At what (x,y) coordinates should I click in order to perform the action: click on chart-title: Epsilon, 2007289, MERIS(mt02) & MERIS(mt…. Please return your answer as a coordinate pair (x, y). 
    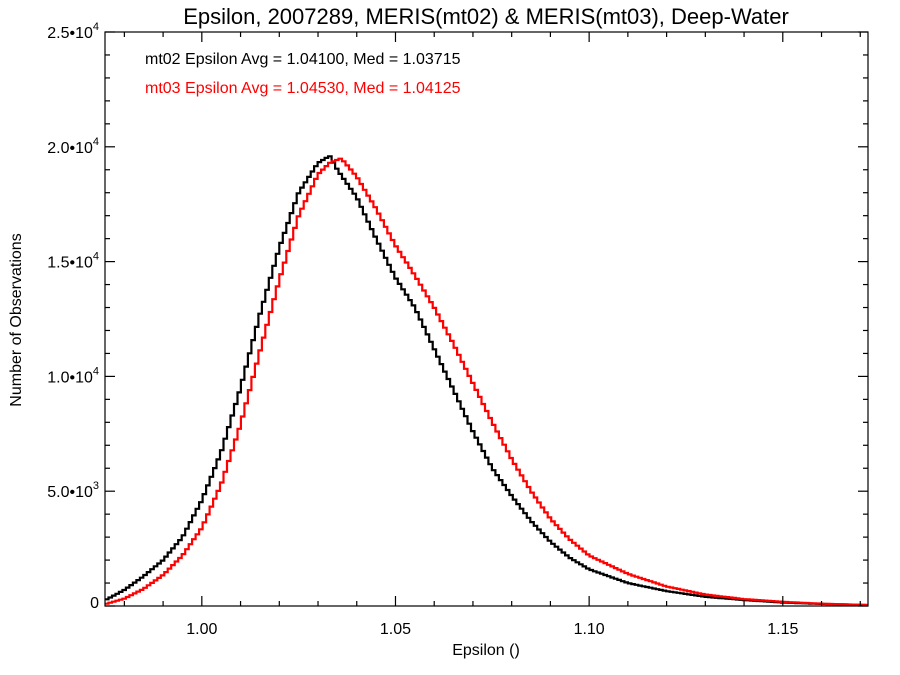
    Looking at the image, I should click on (486, 16).